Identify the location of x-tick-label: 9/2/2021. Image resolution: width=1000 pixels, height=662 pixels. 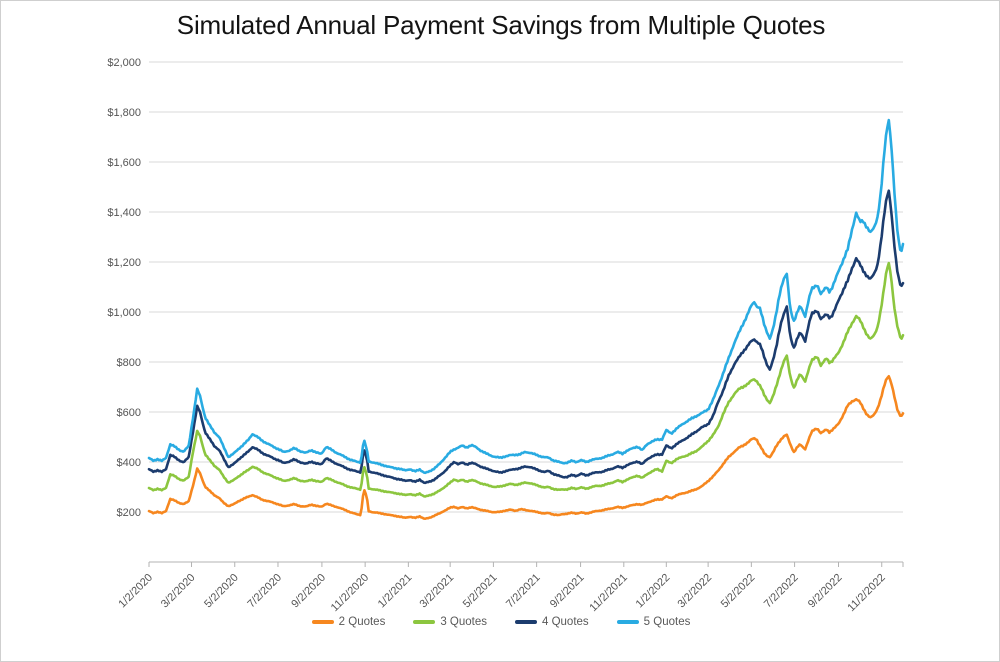
(567, 591).